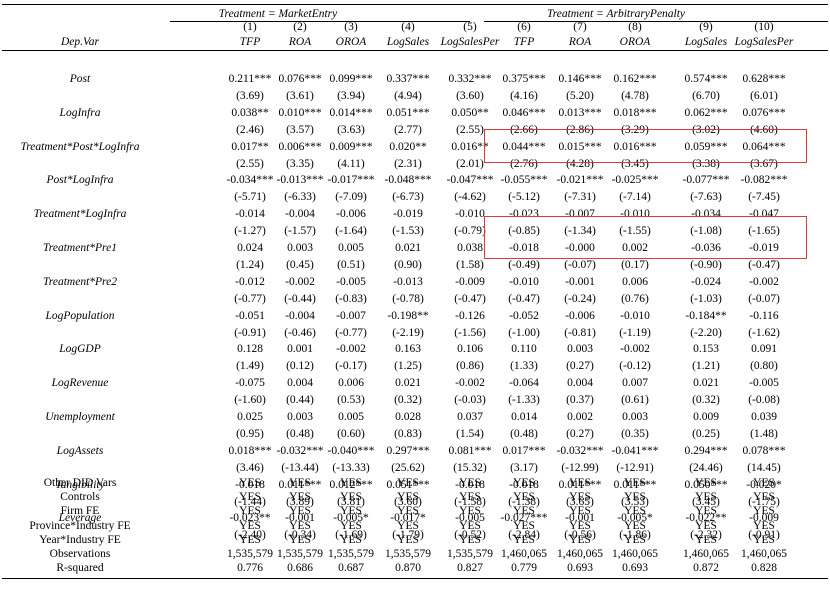  What do you see at coordinates (80, 511) in the screenshot?
I see `footer-label: Firm FE` at bounding box center [80, 511].